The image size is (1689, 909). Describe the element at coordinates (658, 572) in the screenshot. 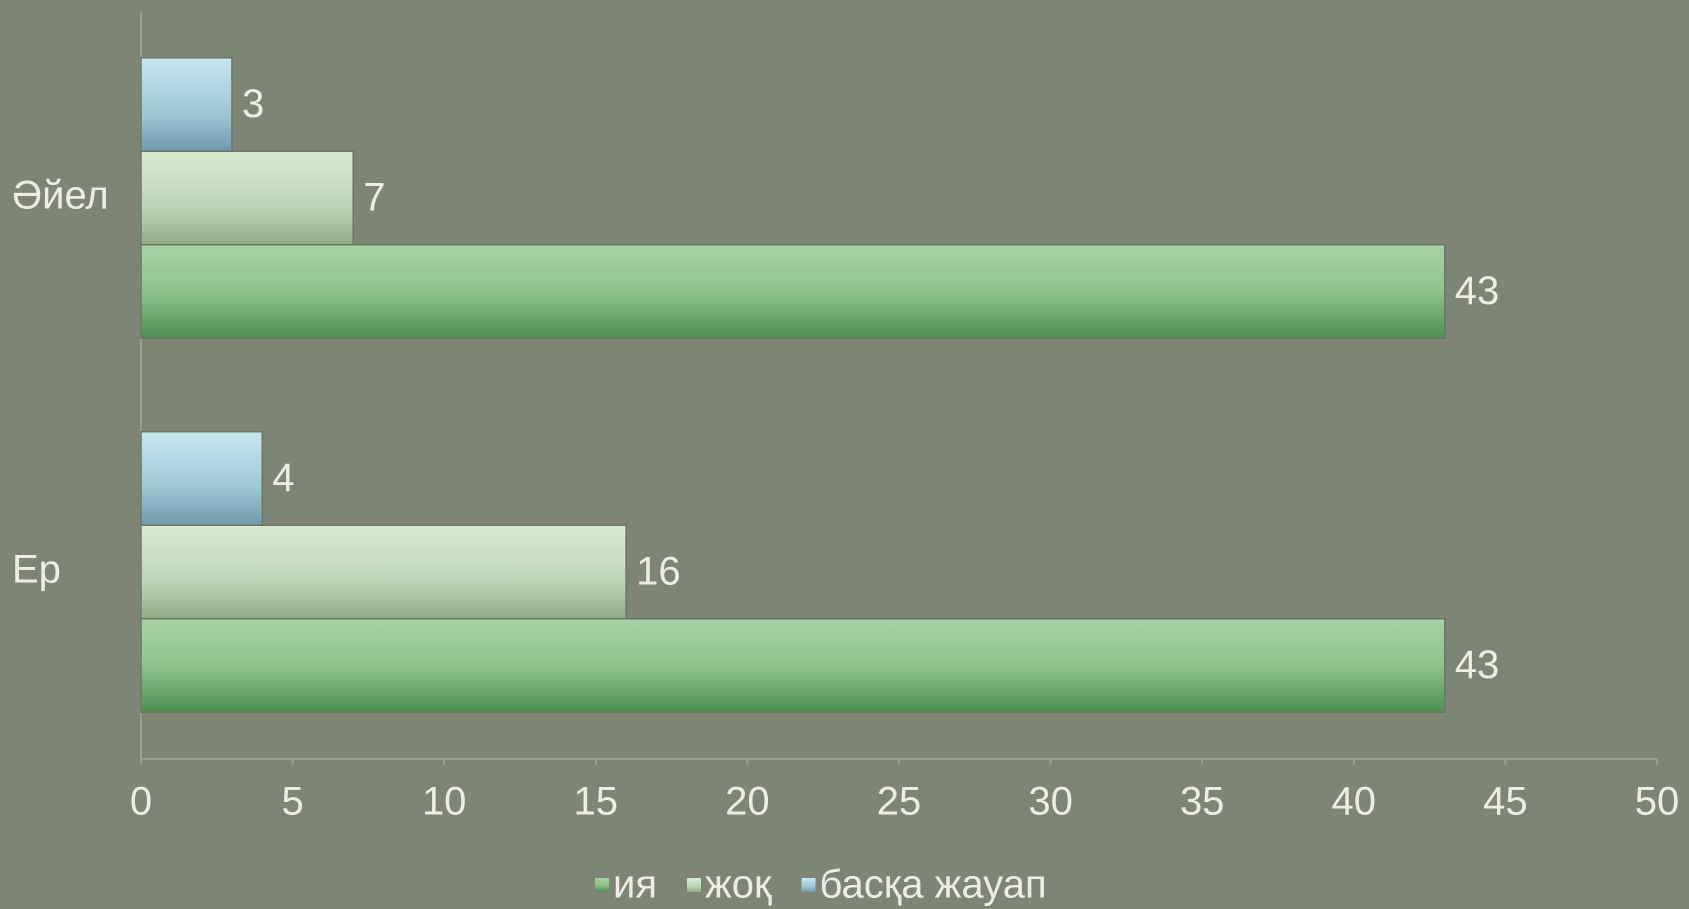

I see `data-label: 16` at that location.